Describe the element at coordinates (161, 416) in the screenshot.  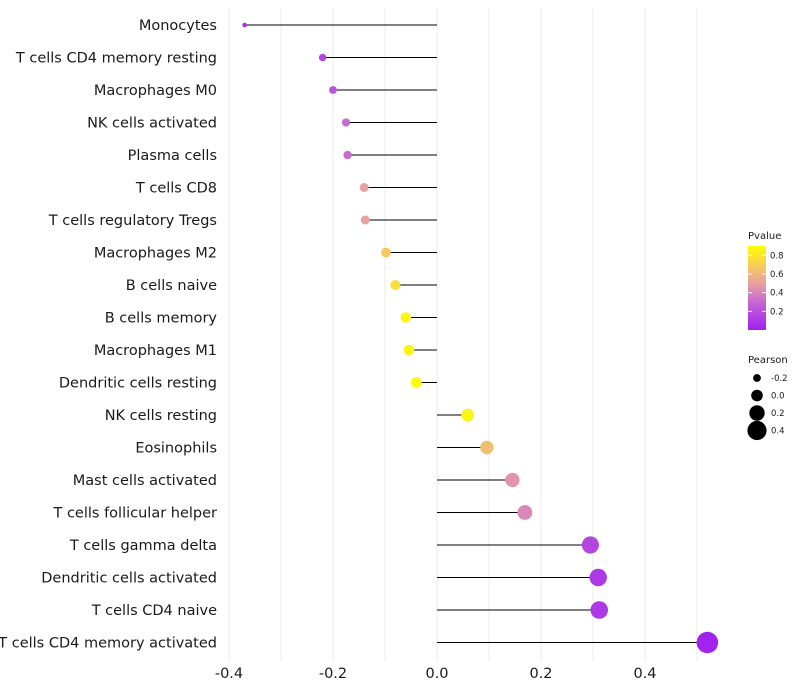
I see `category-label: NK cells resting` at that location.